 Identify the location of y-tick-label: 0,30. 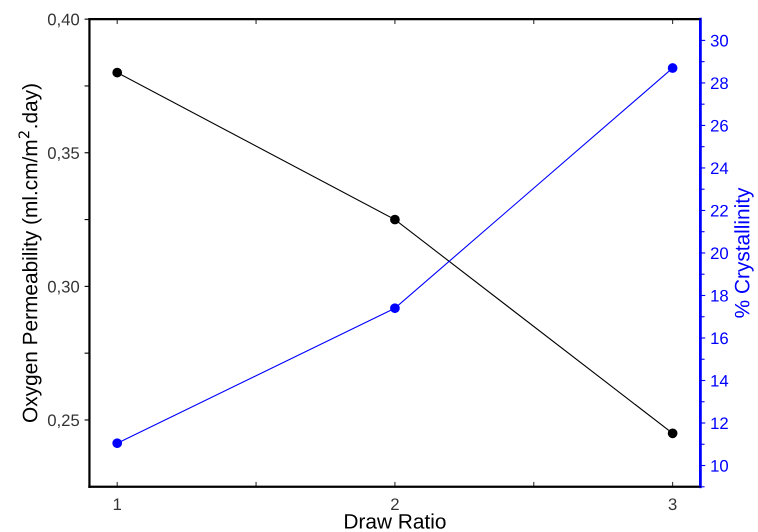
(64, 287).